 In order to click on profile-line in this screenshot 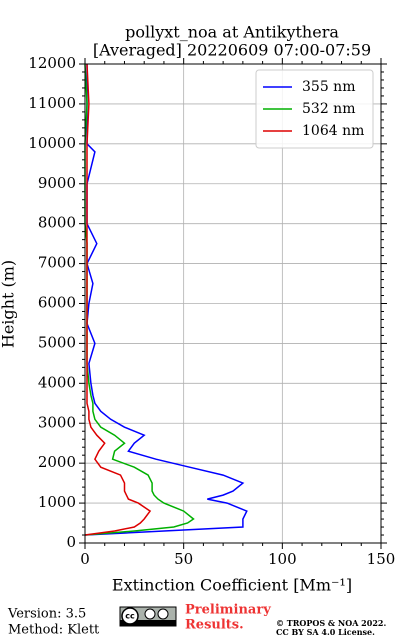, I will do `click(118, 299)`.